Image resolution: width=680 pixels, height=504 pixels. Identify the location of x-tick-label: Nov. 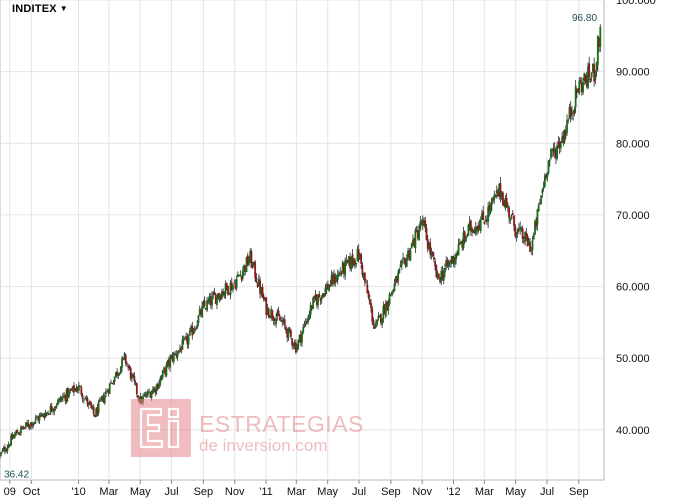
(422, 492).